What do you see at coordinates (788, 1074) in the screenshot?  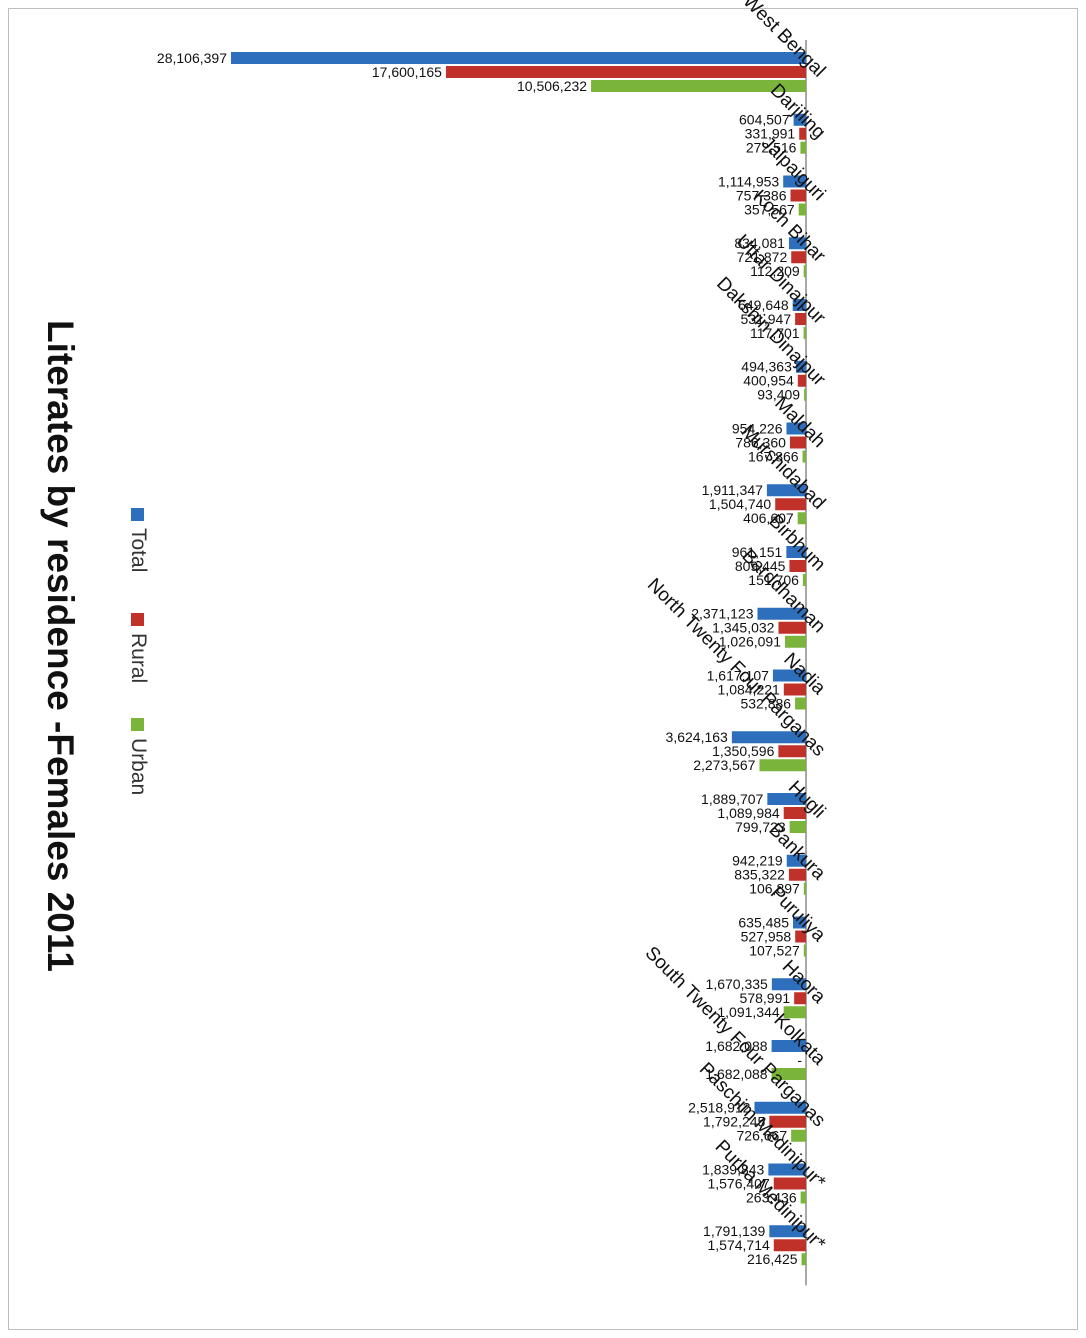 I see `bar-urban-kolkata` at bounding box center [788, 1074].